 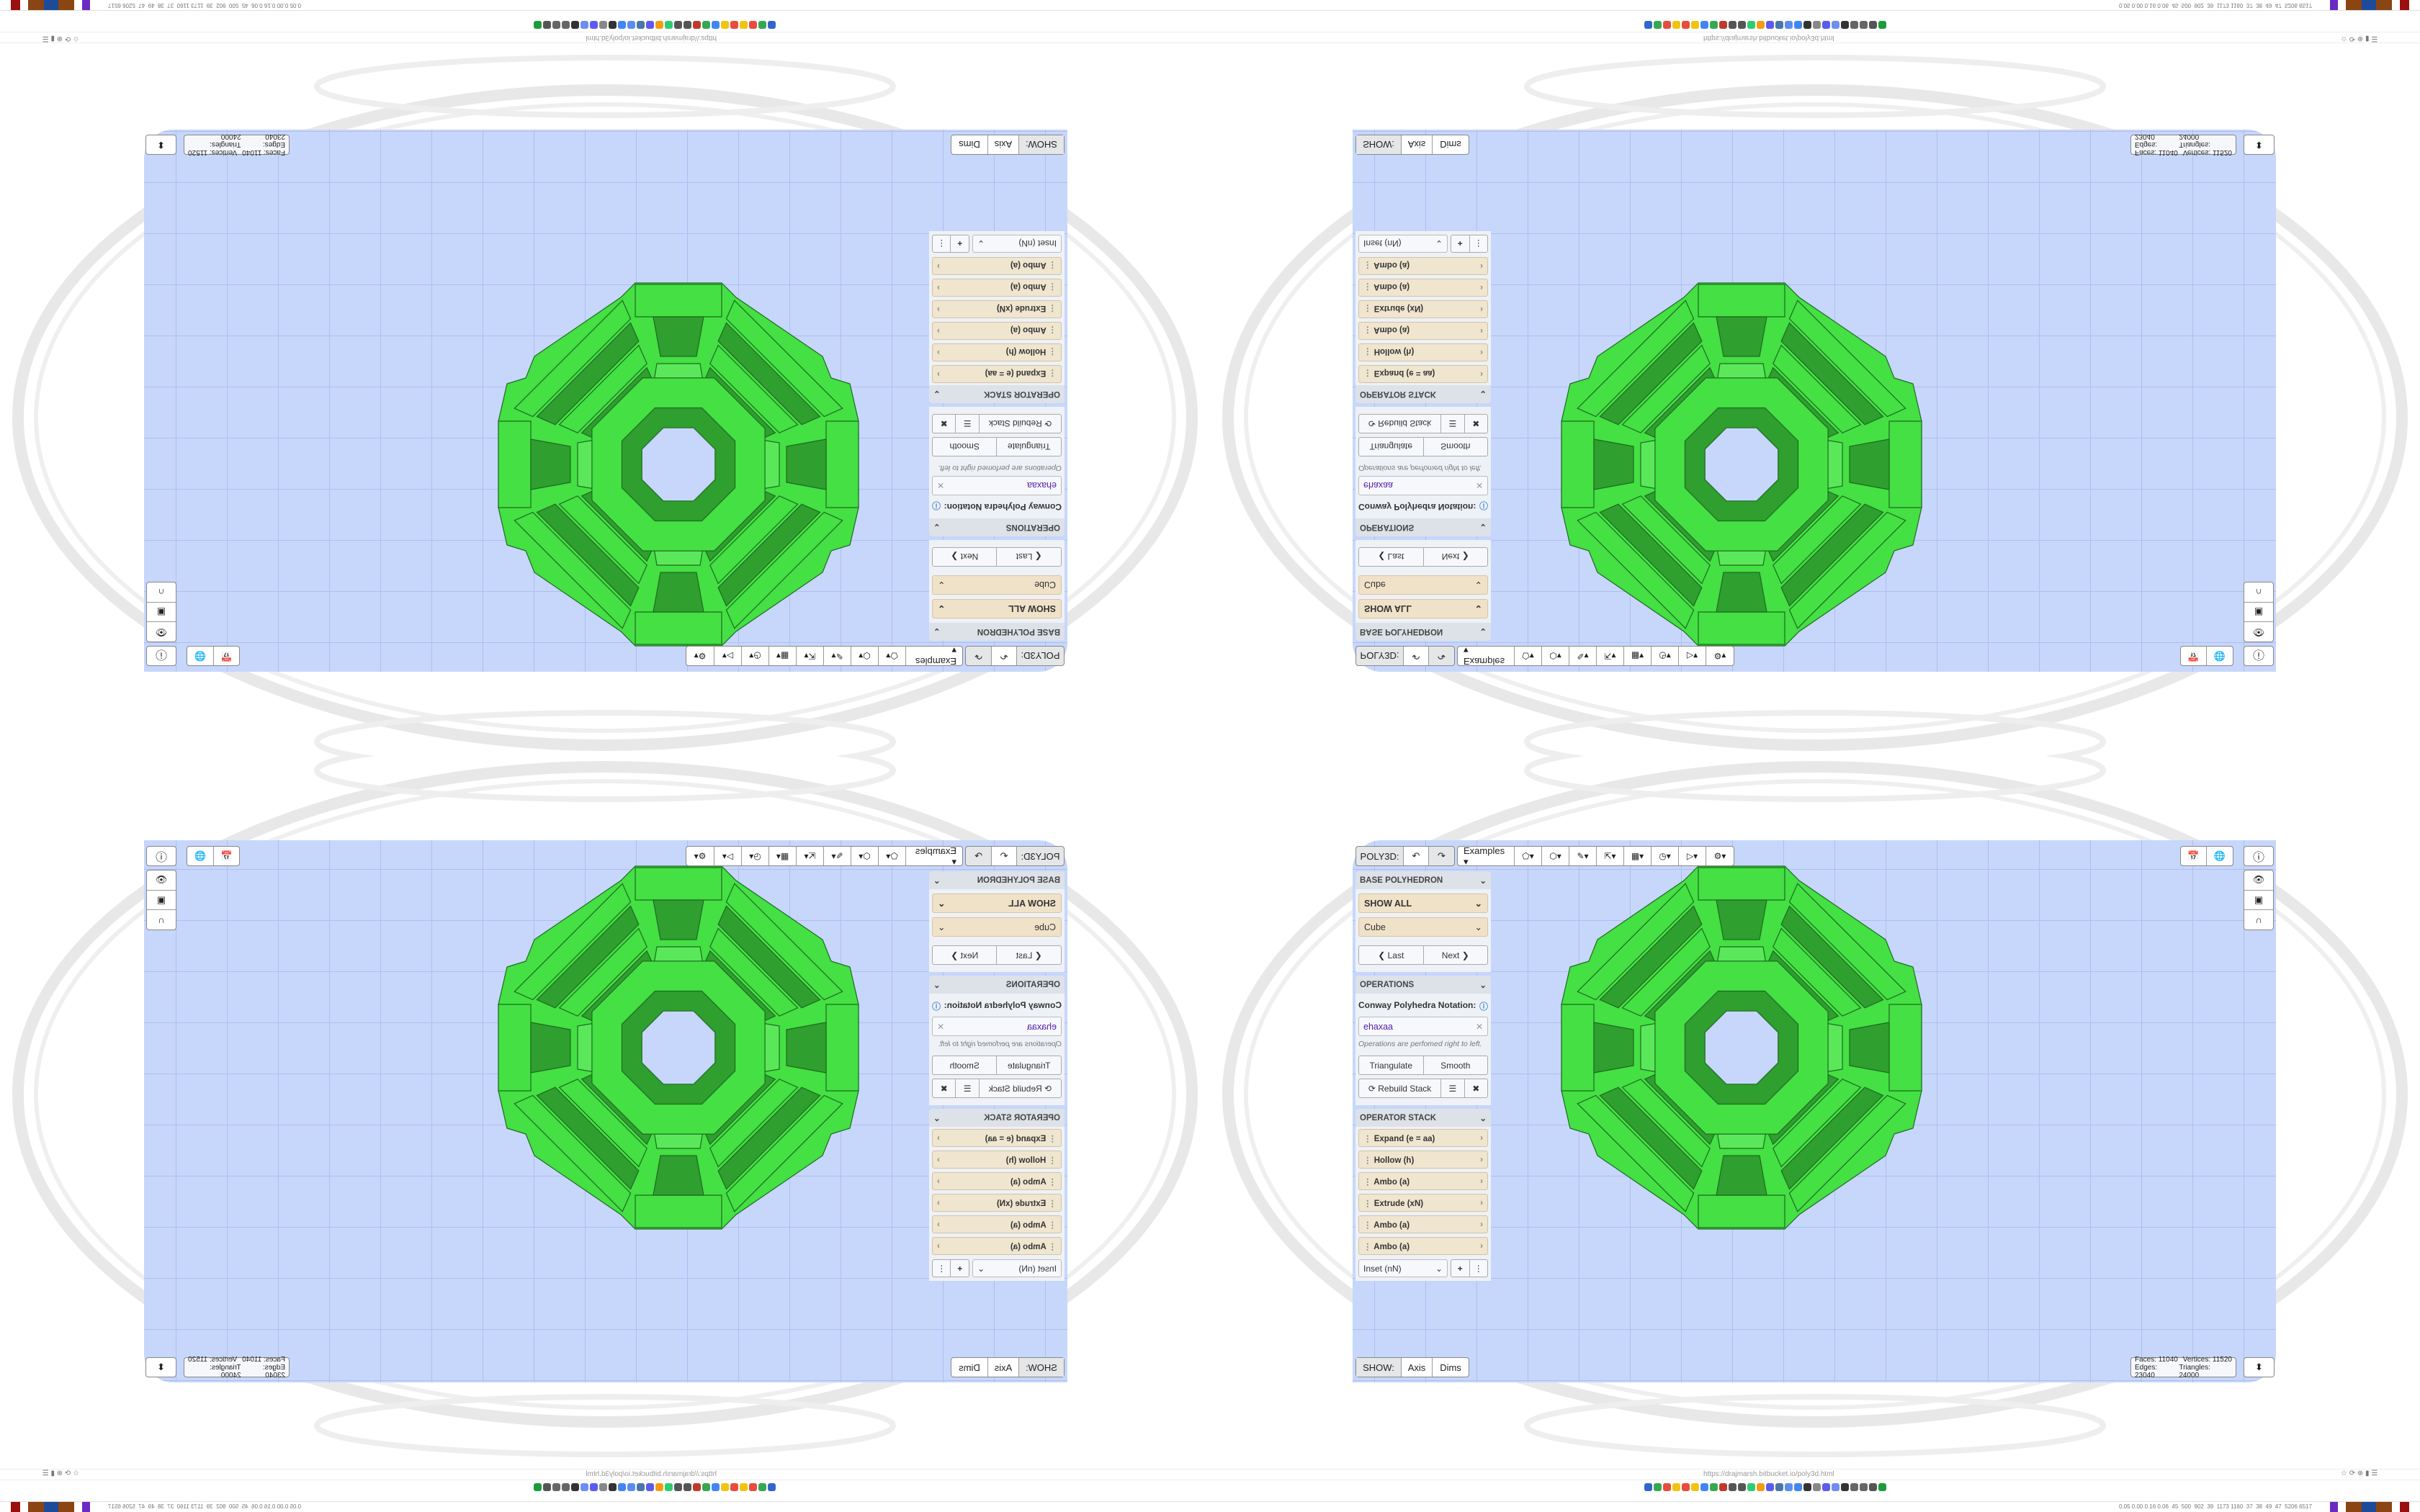 What do you see at coordinates (1003, 1367) in the screenshot?
I see `axis-toggle: Axis` at bounding box center [1003, 1367].